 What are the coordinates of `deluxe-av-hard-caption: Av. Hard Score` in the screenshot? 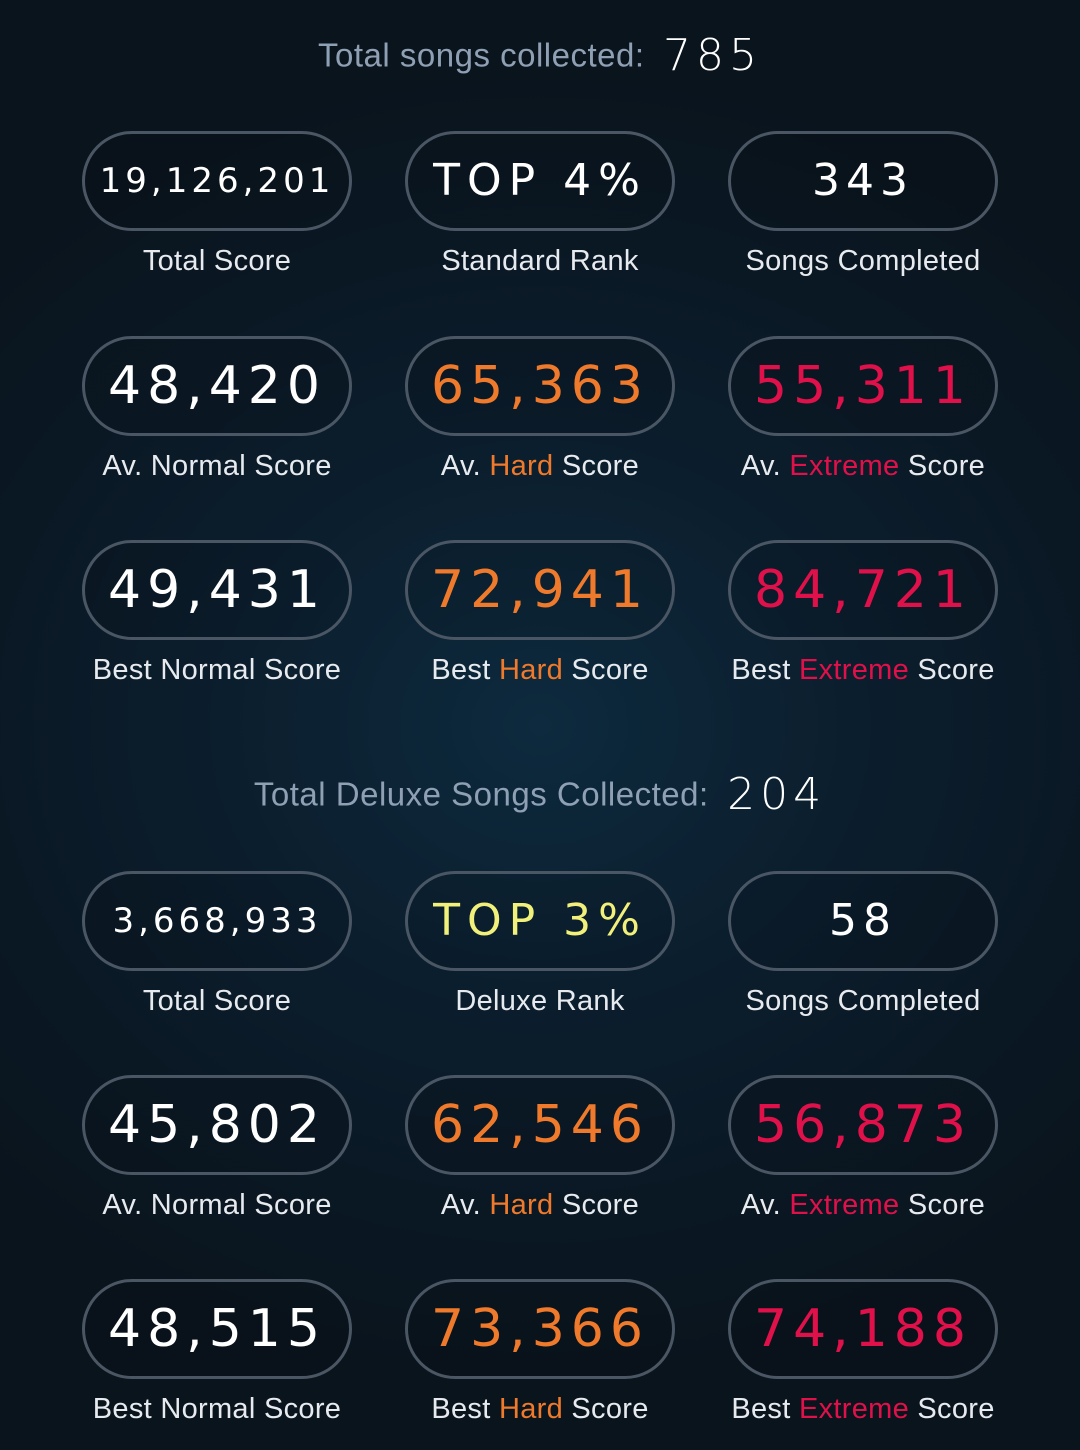 It's located at (540, 1205).